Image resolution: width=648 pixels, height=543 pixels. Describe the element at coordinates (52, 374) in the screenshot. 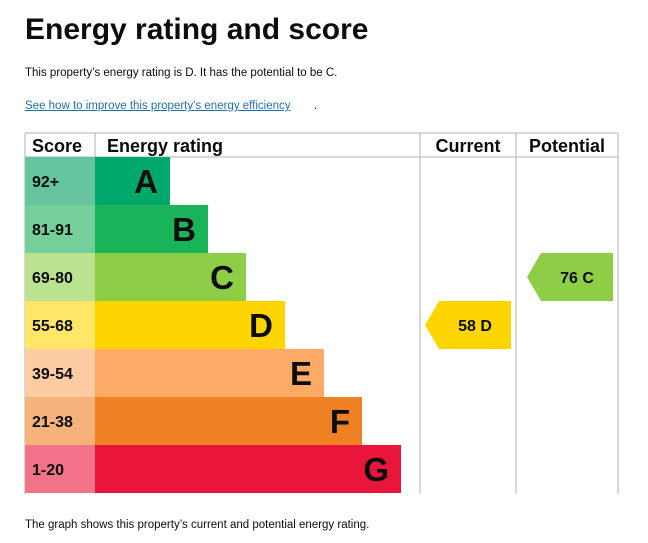

I see `score-range-e: 39-54` at that location.